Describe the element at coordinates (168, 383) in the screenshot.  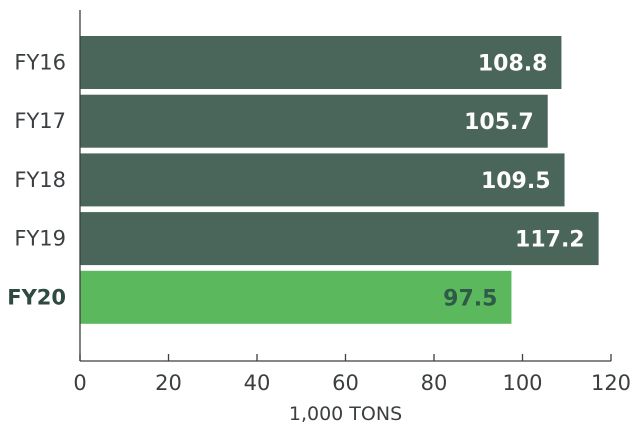
I see `x-tick-label-20: 20` at that location.